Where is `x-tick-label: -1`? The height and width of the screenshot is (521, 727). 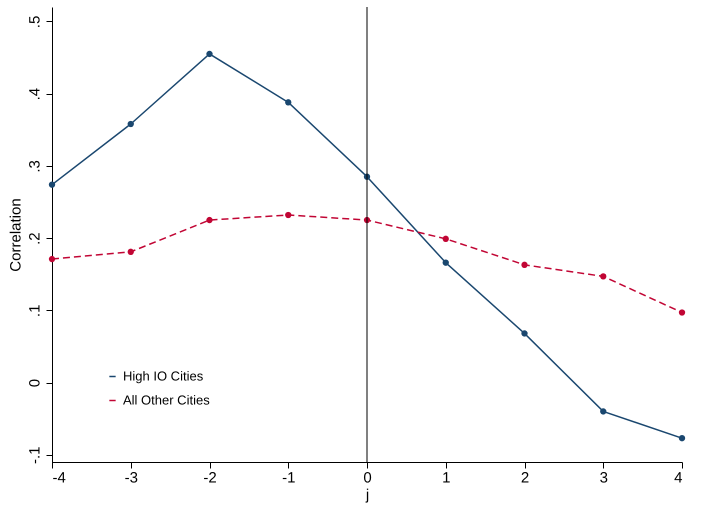 x-tick-label: -1 is located at coordinates (289, 478).